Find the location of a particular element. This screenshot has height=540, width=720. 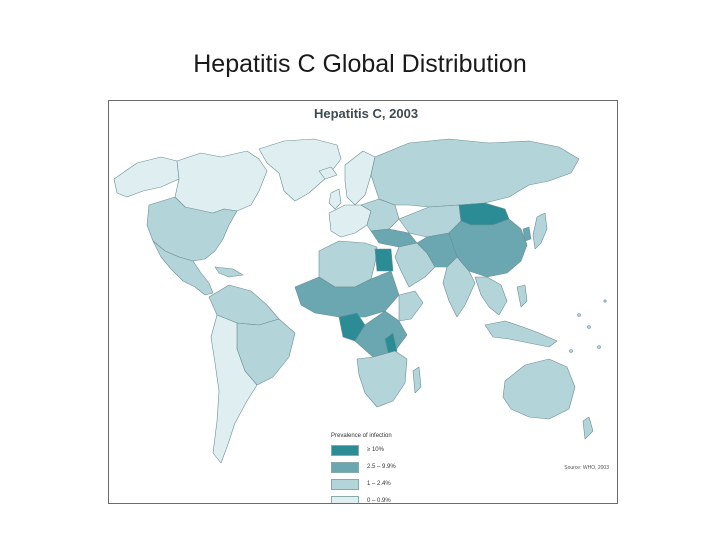

legend-label: 2.5 – 9.9% is located at coordinates (381, 467).